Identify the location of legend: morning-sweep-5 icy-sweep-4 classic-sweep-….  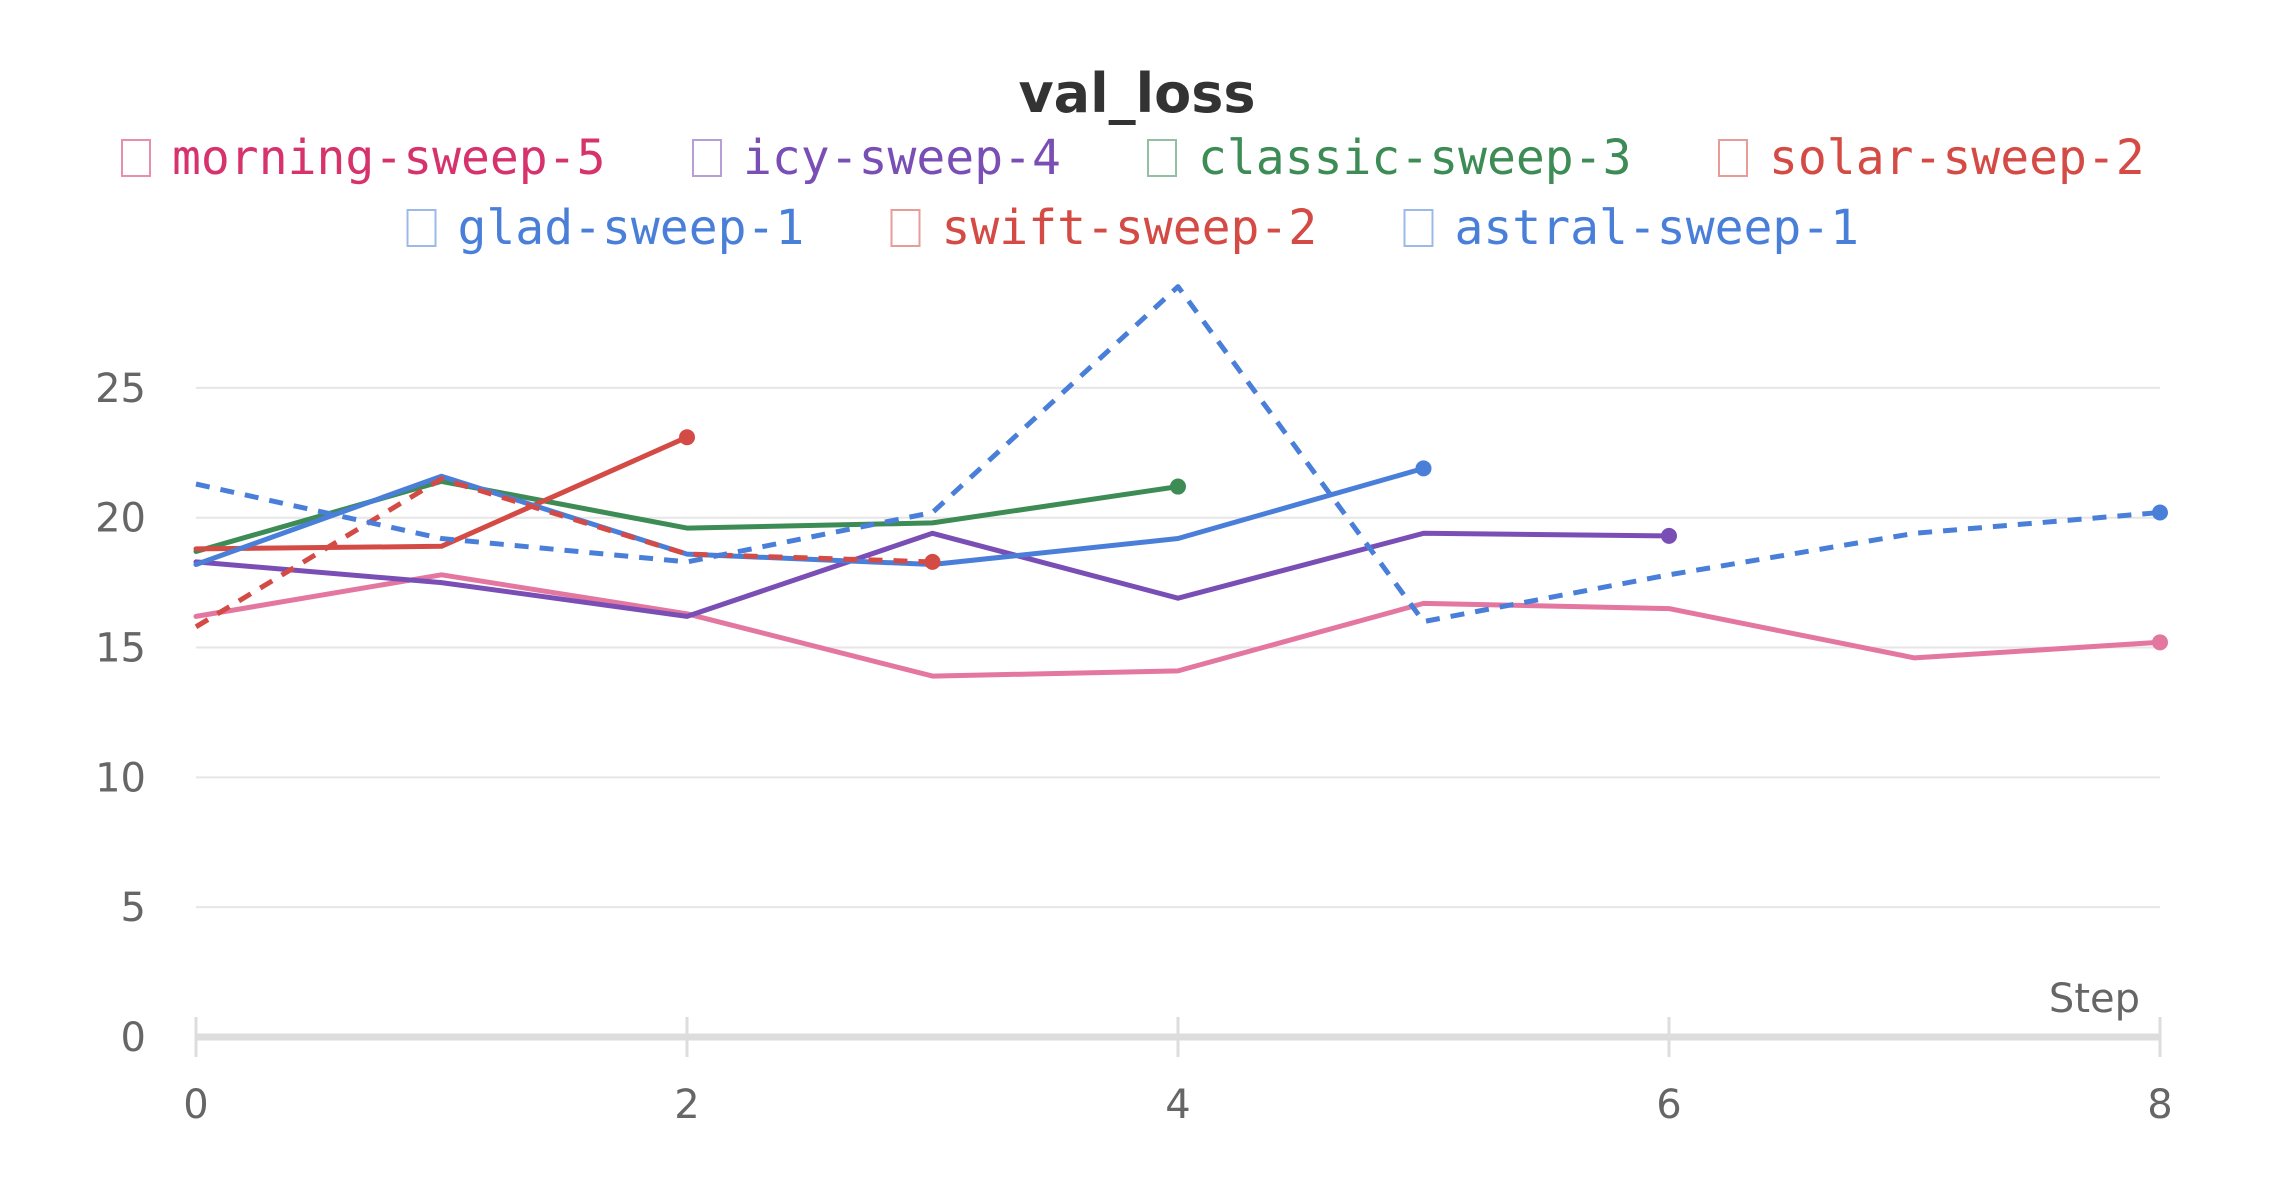
(1133, 193).